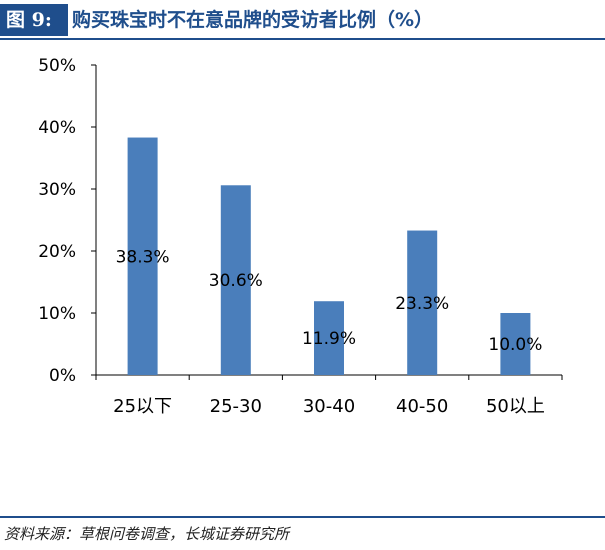 The width and height of the screenshot is (605, 550). What do you see at coordinates (57, 128) in the screenshot?
I see `y-tick-label: 40%` at bounding box center [57, 128].